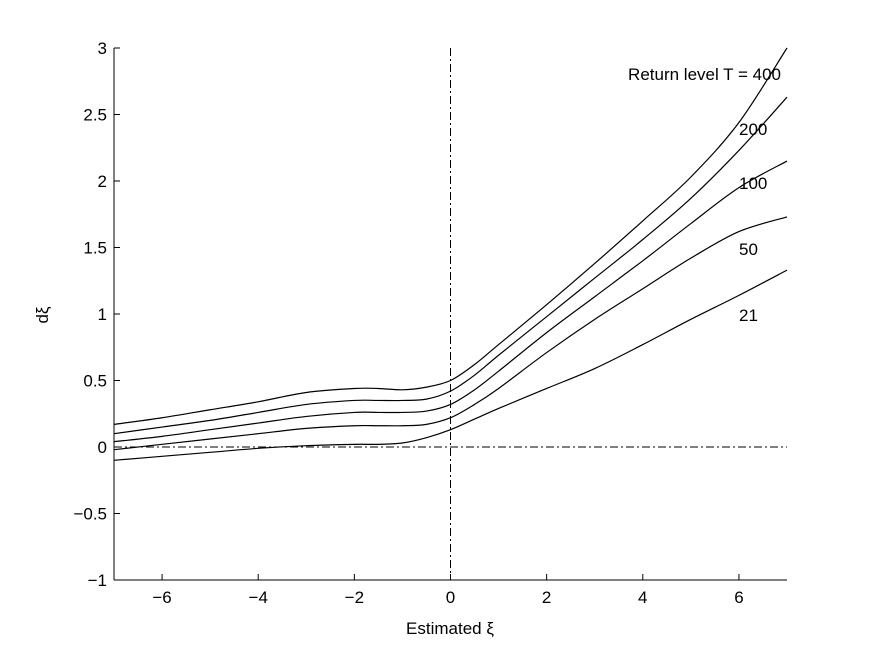 This screenshot has width=869, height=654. I want to click on x-tick-label: −4, so click(258, 597).